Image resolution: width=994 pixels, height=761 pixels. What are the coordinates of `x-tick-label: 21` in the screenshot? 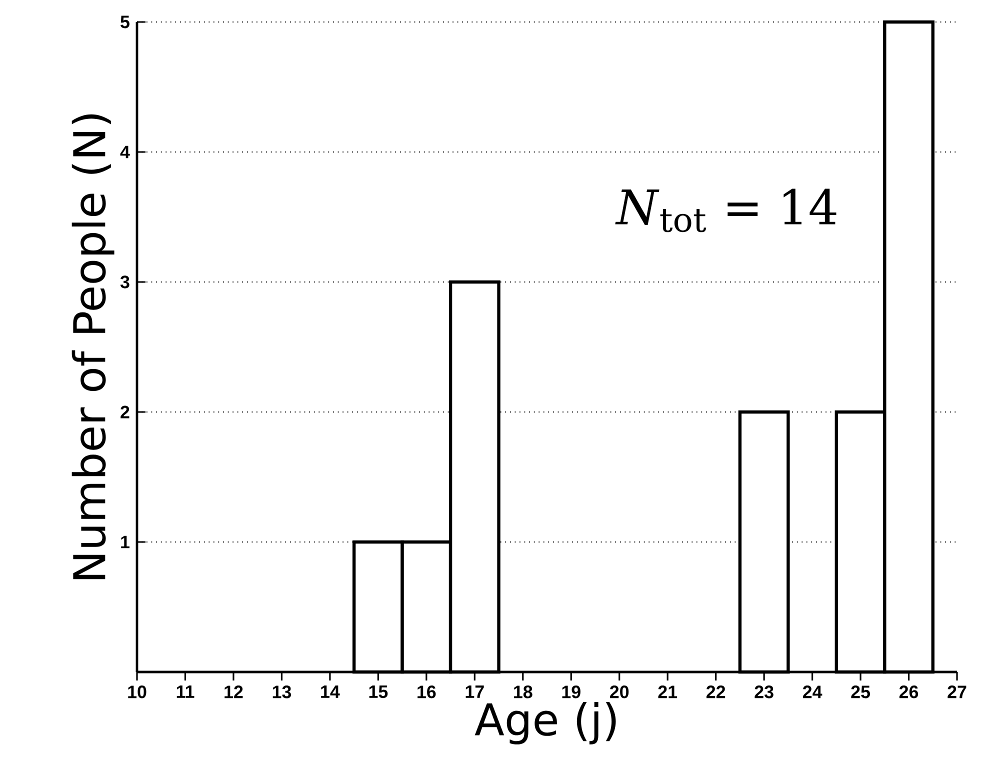 It's located at (668, 692).